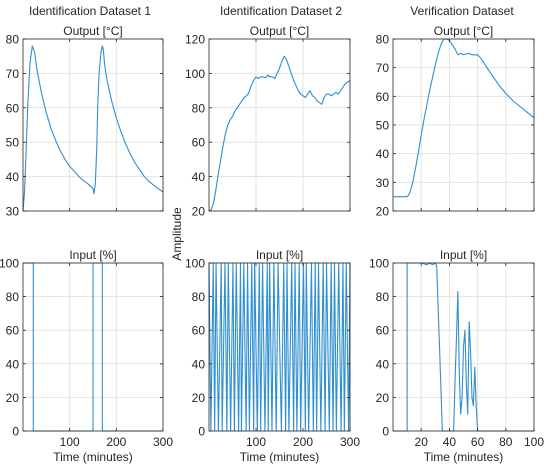 The width and height of the screenshot is (550, 468). I want to click on x-tick-label: 40, so click(450, 442).